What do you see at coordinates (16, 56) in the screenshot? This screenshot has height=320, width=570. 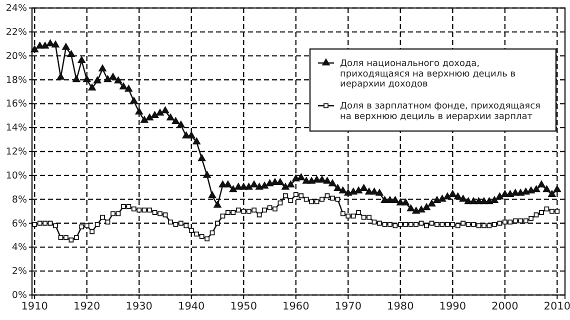 I see `y-tick-label: 20%` at bounding box center [16, 56].